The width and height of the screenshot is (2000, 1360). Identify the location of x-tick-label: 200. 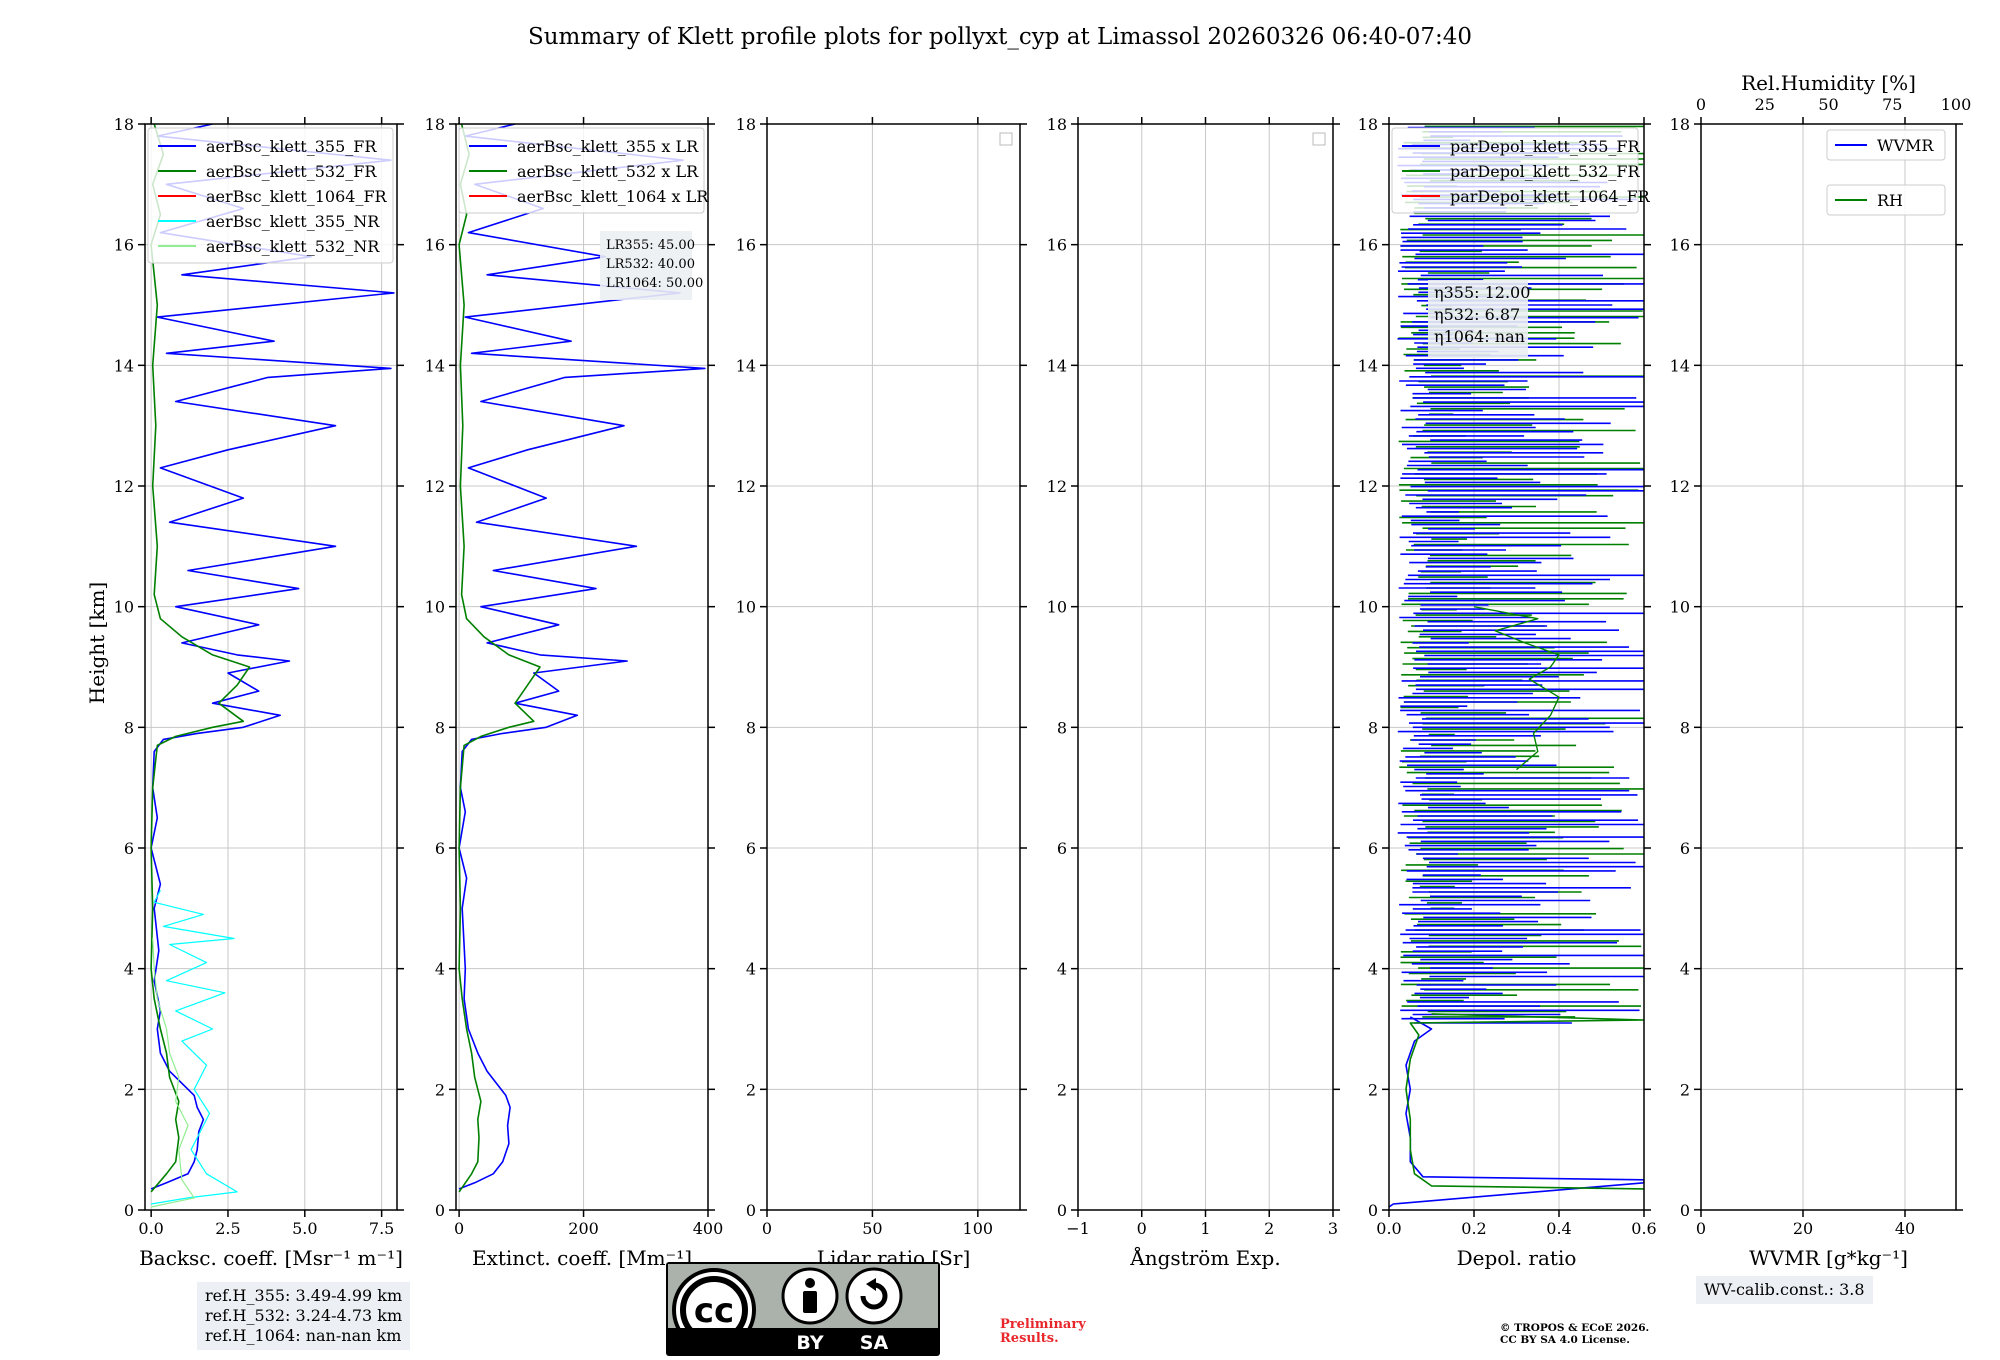
(583, 1228).